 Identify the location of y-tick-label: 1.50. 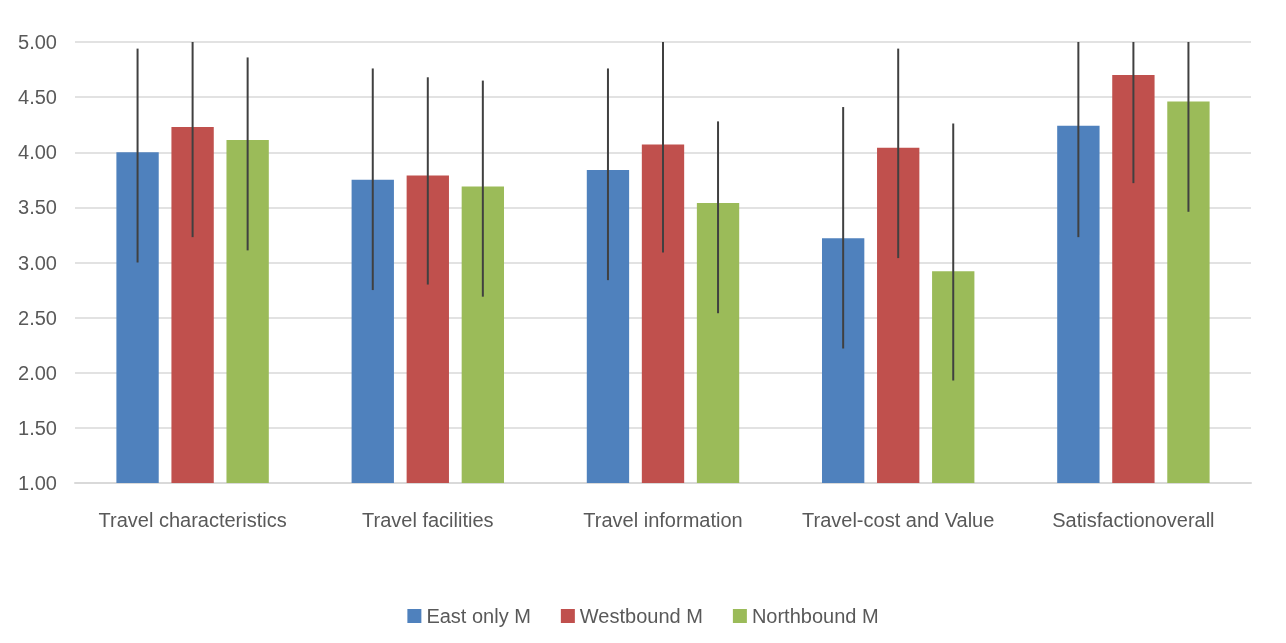
(37, 427).